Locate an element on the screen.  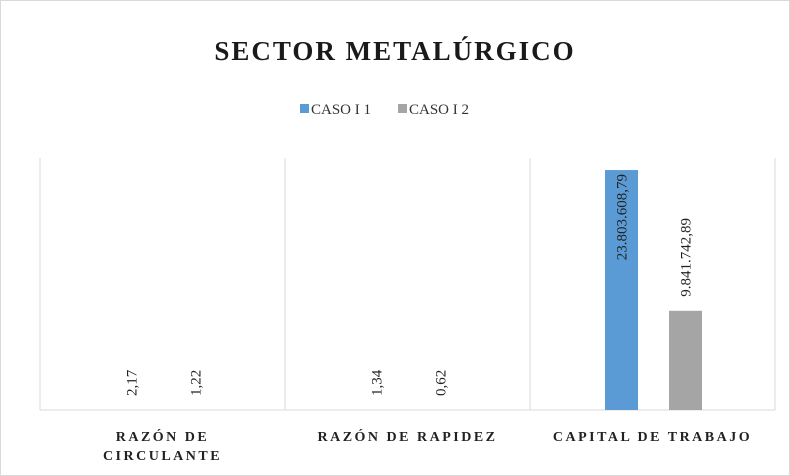
data-label: 1,34 is located at coordinates (378, 382).